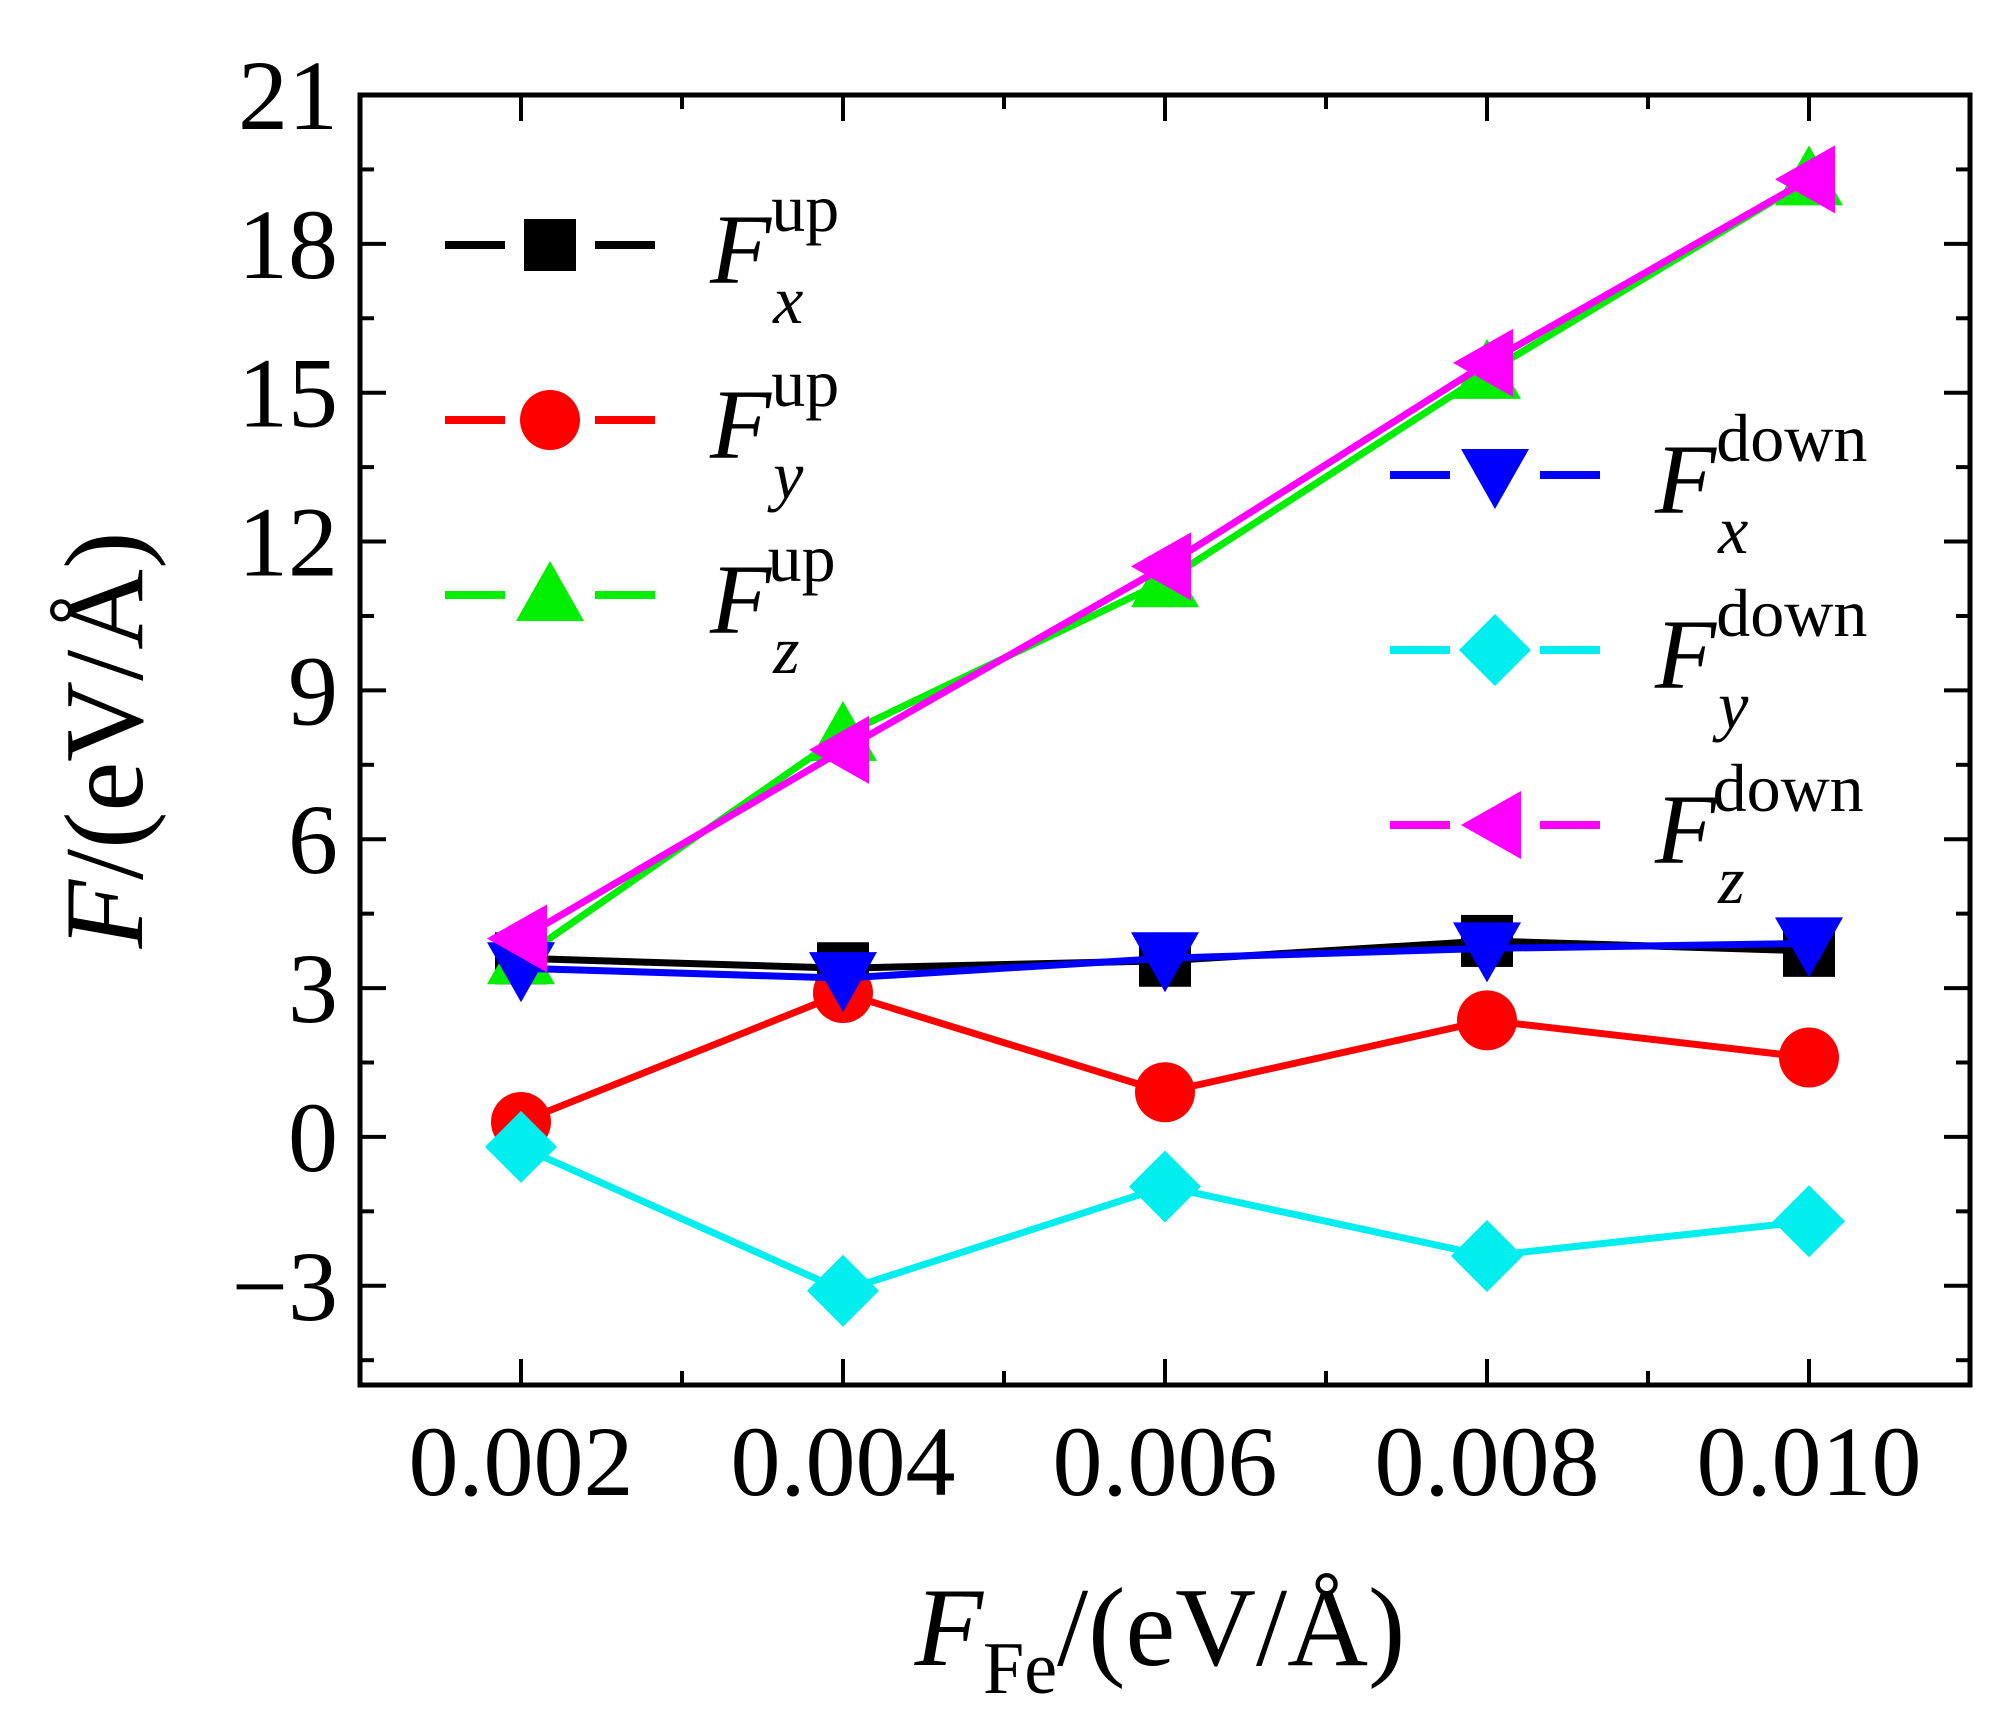 The height and width of the screenshot is (1736, 2009). Describe the element at coordinates (313, 690) in the screenshot. I see `y-tick-label: 9` at that location.